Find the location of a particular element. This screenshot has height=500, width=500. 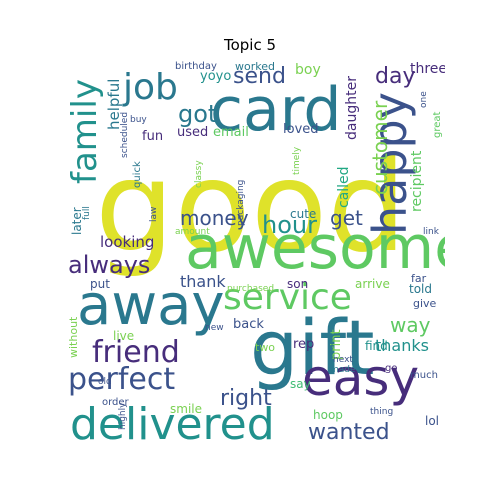

word-made: made is located at coordinates (343, 370).